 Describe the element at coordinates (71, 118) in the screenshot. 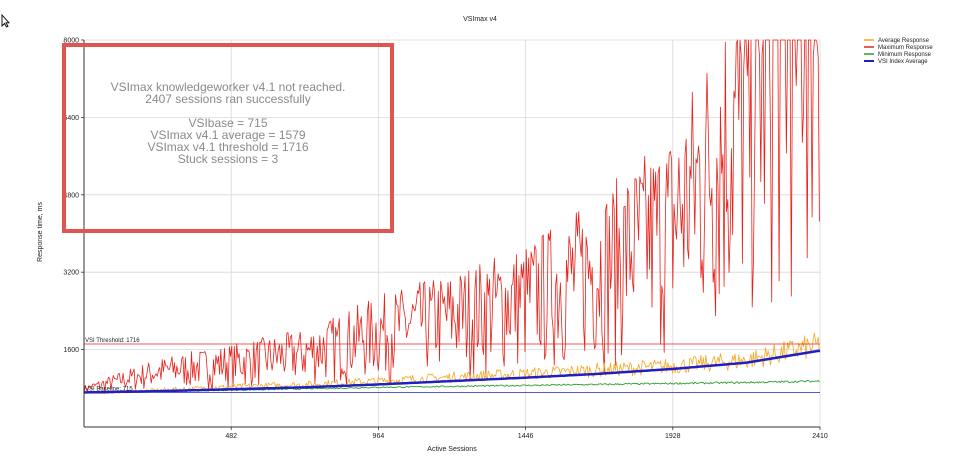

I see `y-tick-label: 6400` at that location.